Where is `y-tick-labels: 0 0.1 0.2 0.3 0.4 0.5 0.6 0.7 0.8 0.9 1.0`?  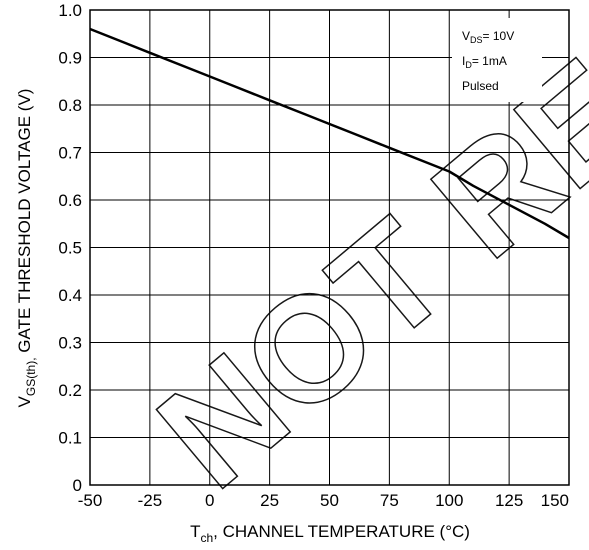 y-tick-labels: 0 0.1 0.2 0.3 0.4 0.5 0.6 0.7 0.8 0.9 1.0 is located at coordinates (70, 248).